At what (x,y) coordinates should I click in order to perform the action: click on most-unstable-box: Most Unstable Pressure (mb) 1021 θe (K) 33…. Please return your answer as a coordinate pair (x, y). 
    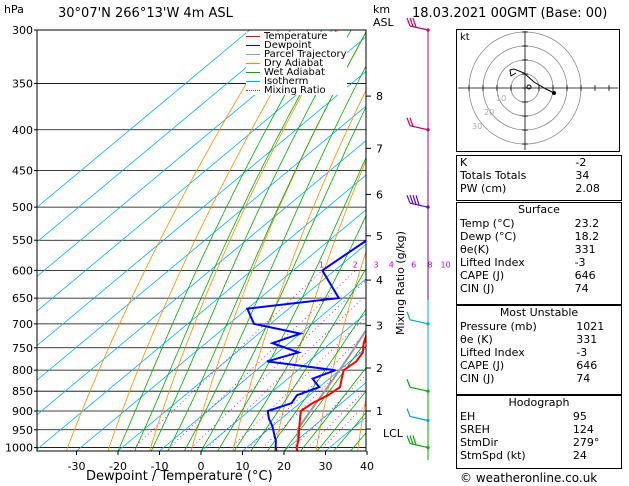
    Looking at the image, I should click on (539, 350).